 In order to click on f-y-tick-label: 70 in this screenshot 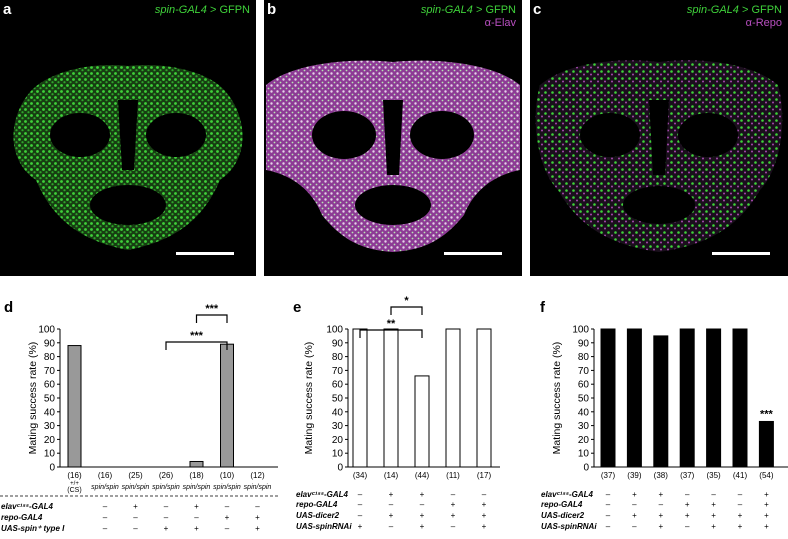, I will do `click(584, 371)`.